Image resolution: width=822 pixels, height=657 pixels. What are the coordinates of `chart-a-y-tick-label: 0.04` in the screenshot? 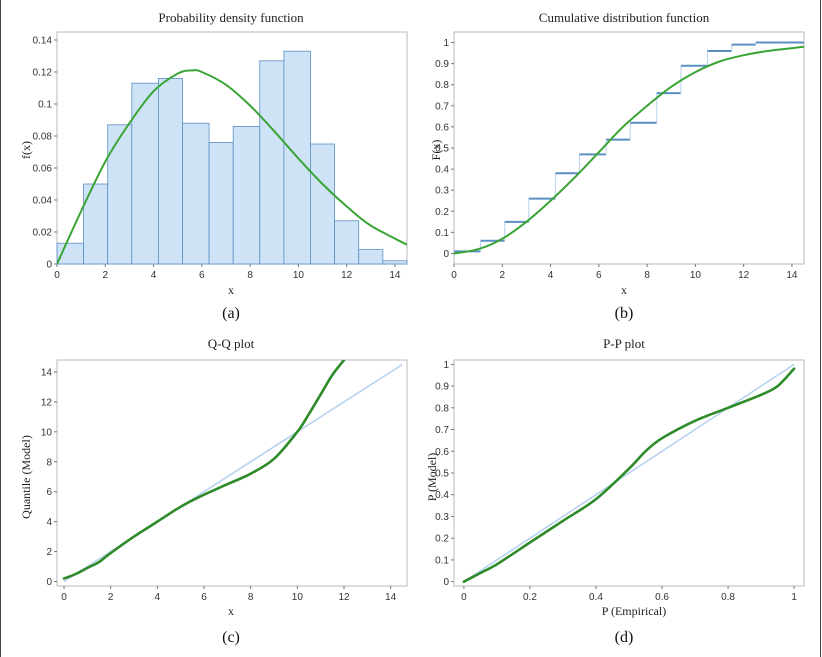 It's located at (43, 201).